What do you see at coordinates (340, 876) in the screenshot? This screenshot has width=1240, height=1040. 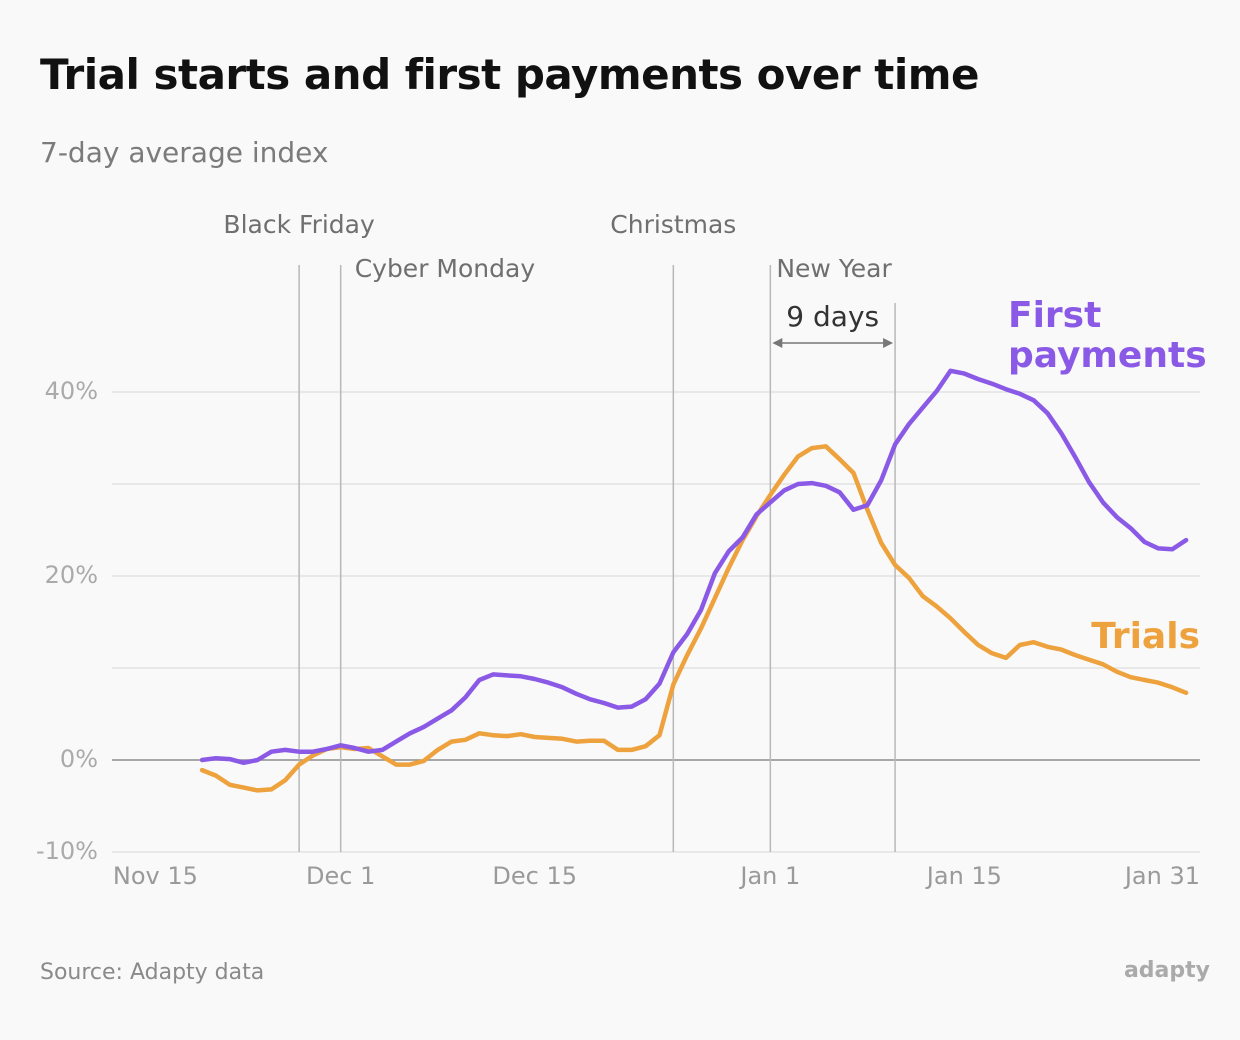 I see `x-tick-label: Dec 1` at bounding box center [340, 876].